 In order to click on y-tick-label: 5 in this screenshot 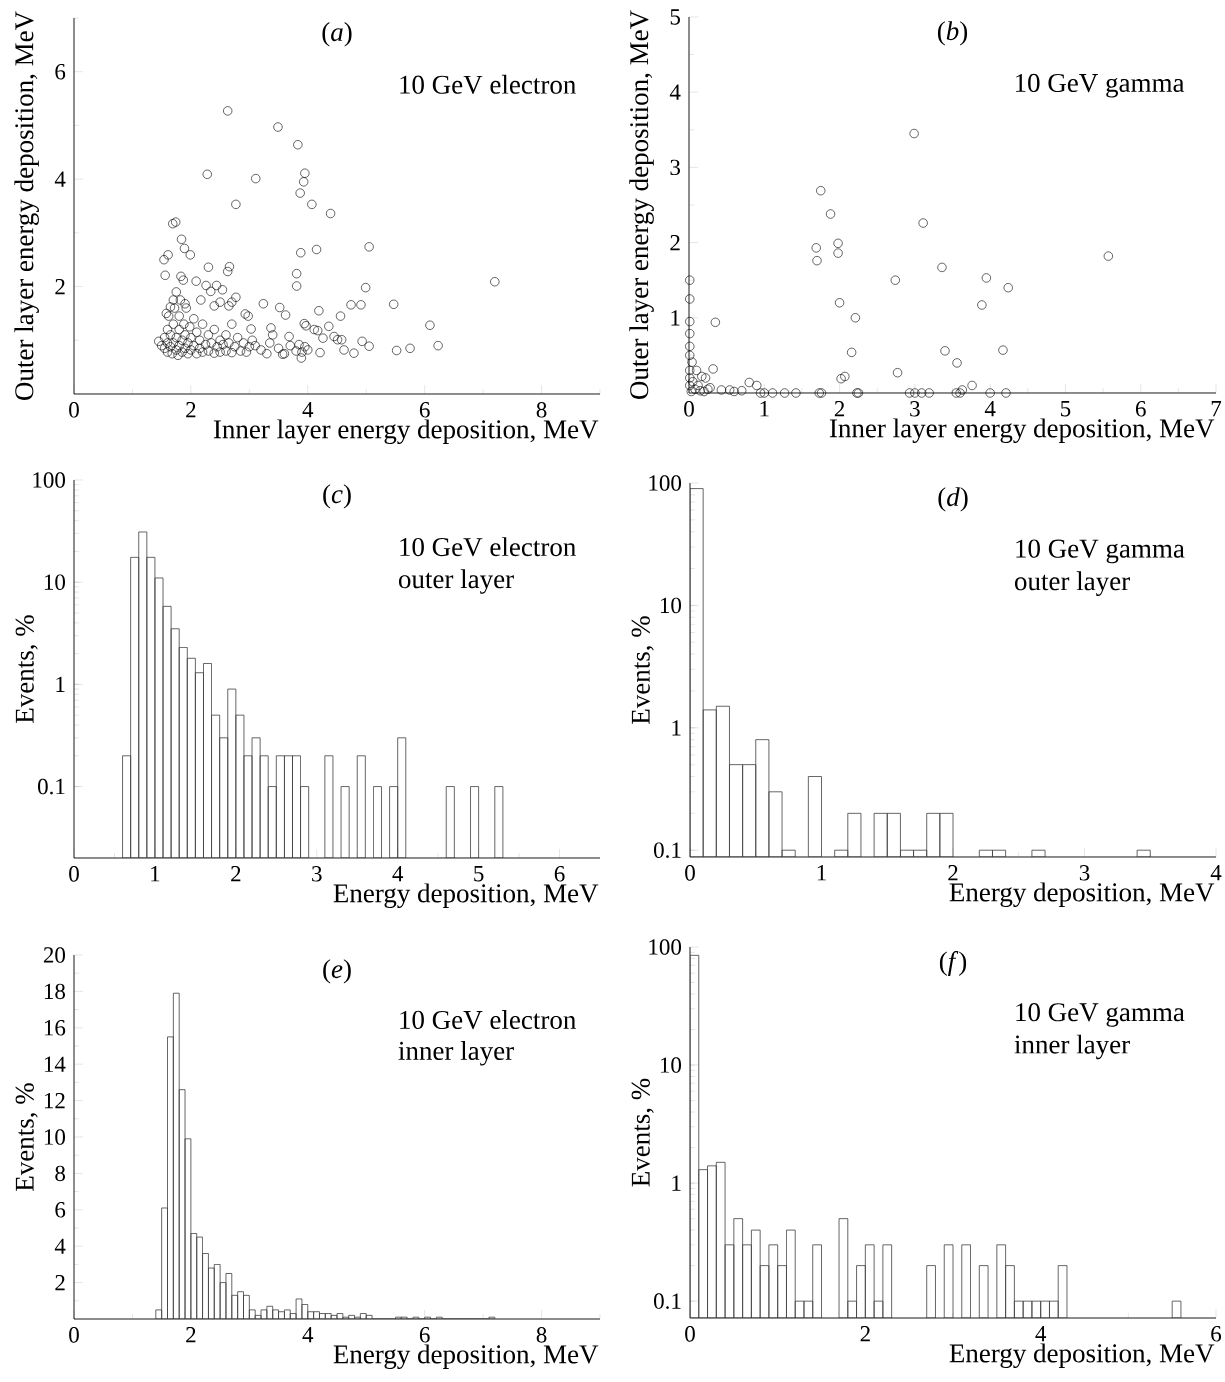, I will do `click(675, 17)`.